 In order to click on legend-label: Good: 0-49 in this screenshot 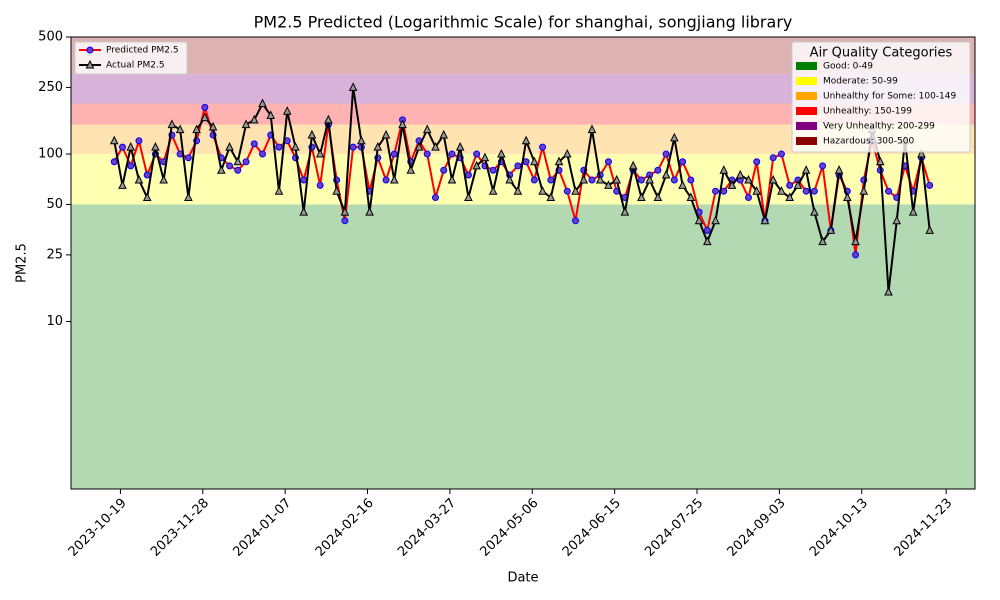, I will do `click(848, 67)`.